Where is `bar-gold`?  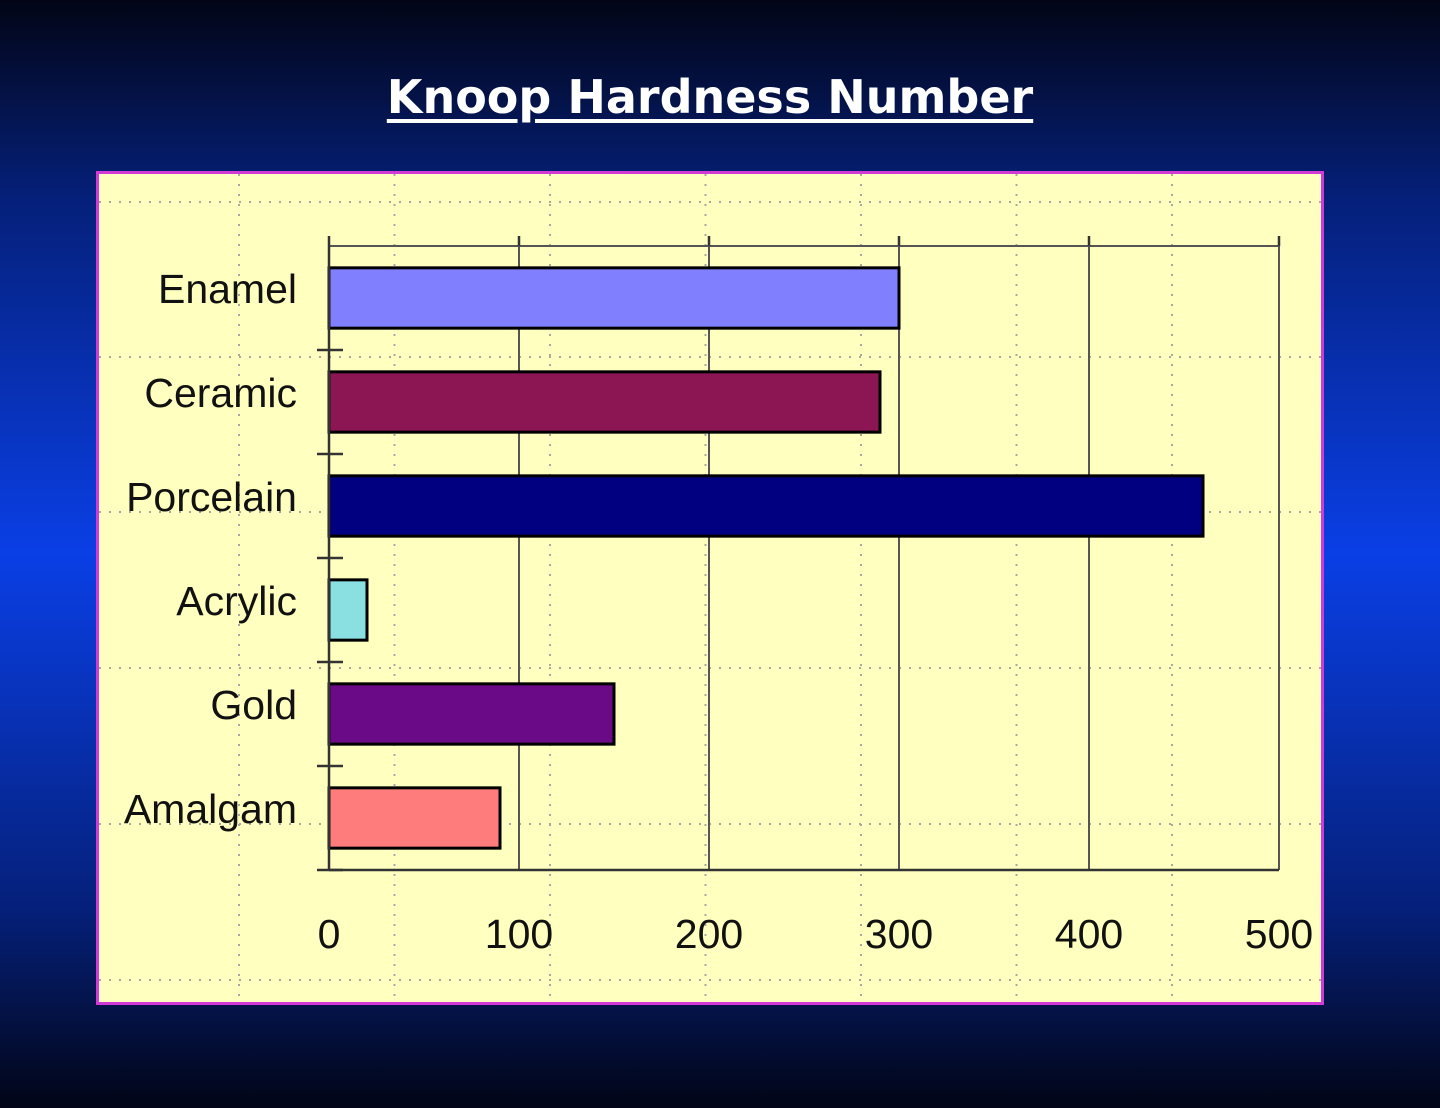
bar-gold is located at coordinates (471, 714).